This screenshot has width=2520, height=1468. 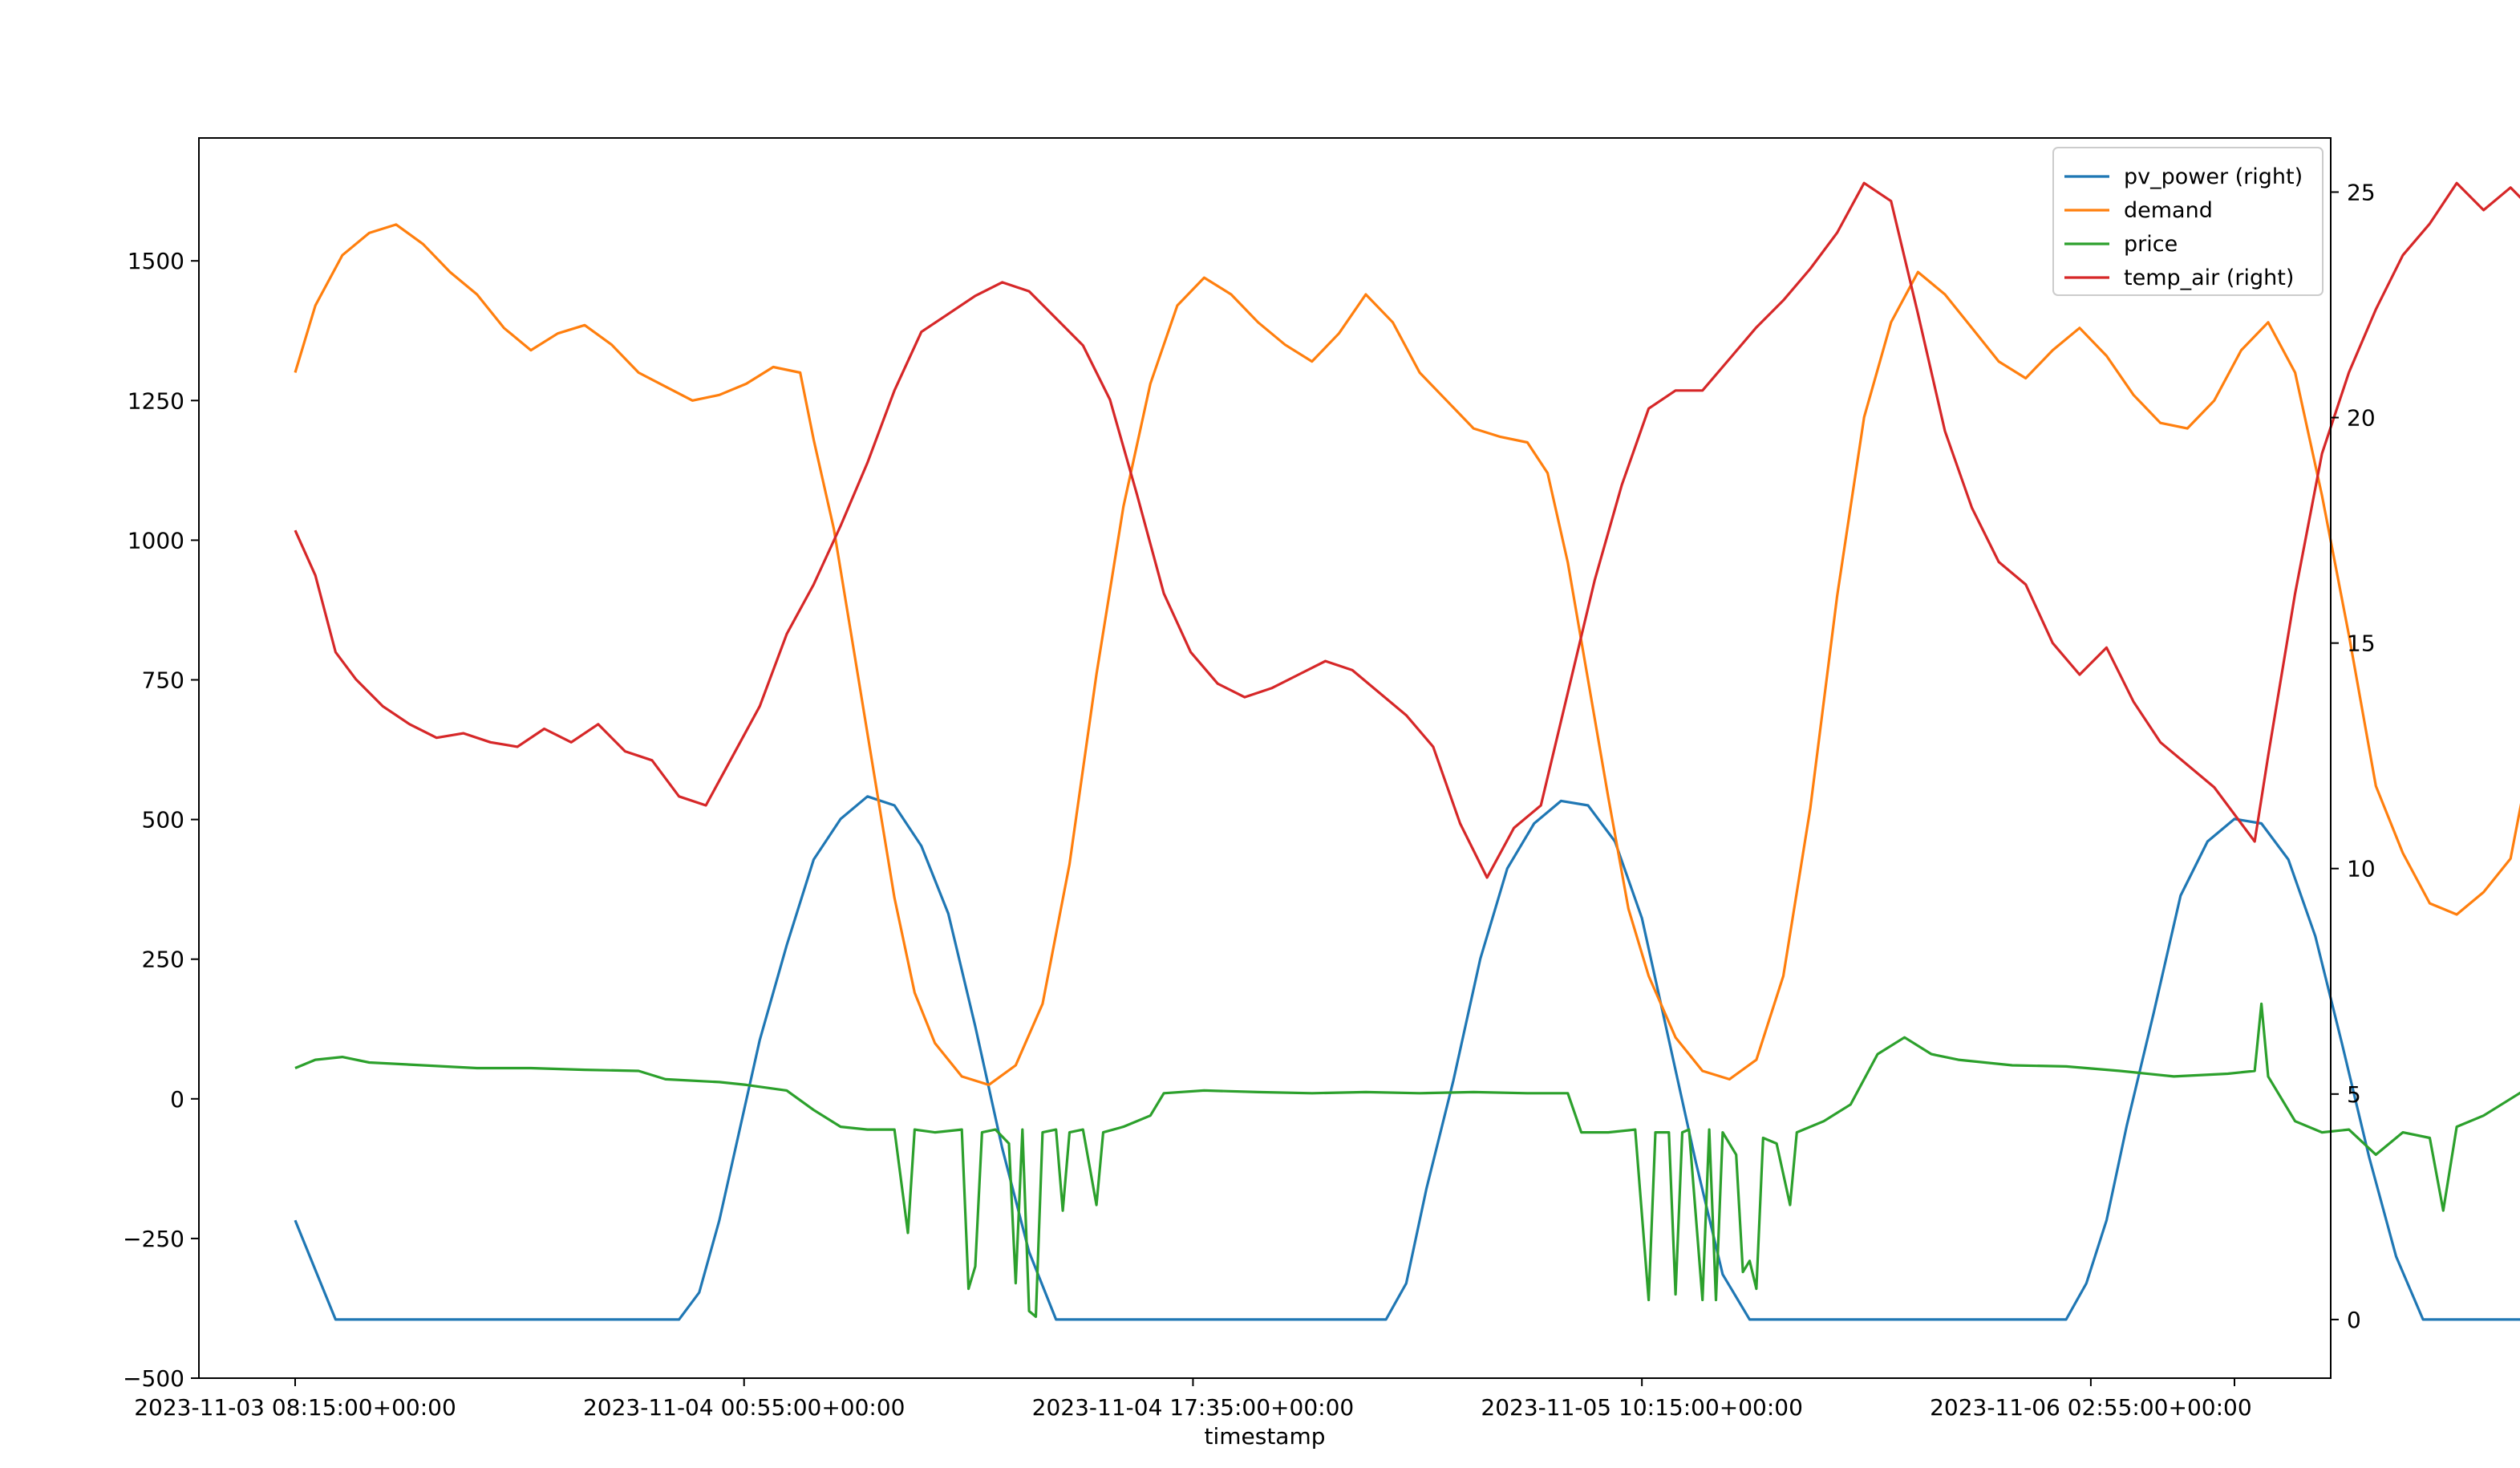 I want to click on y-left-tick-label: 500, so click(x=163, y=820).